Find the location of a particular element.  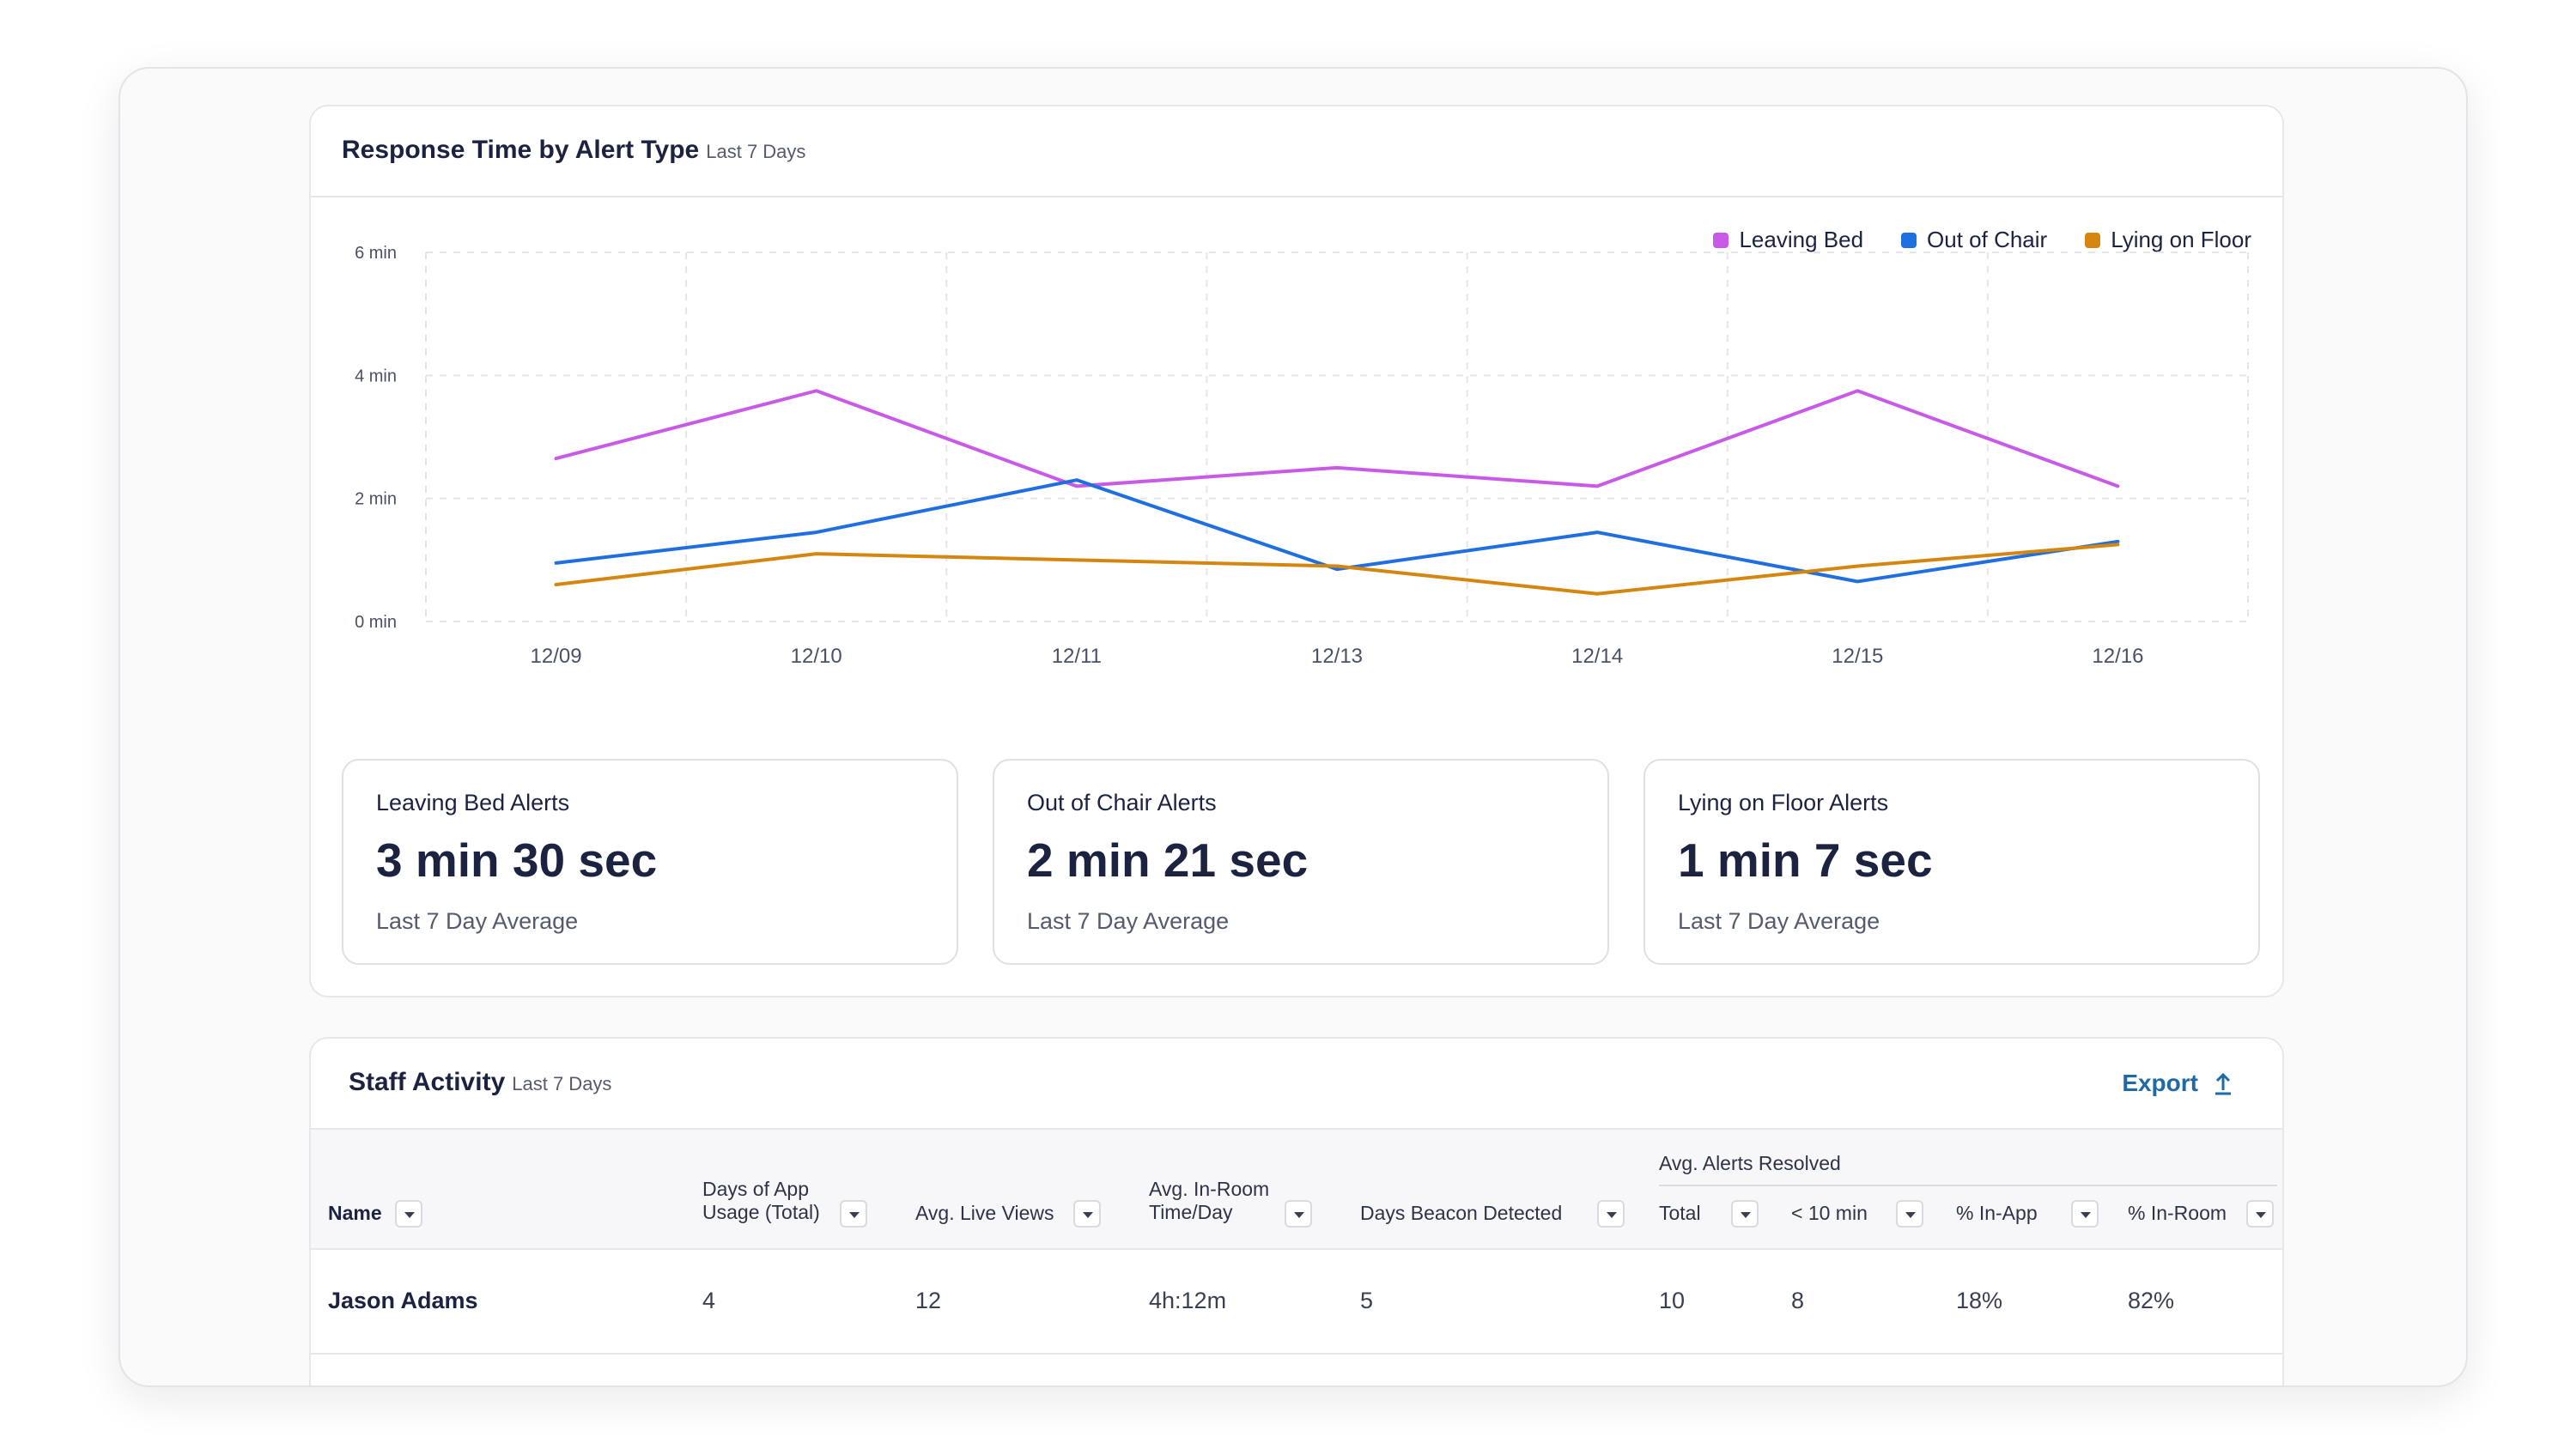

column-header-days-app-usage: Days of App Usage (Total) is located at coordinates (761, 1201).